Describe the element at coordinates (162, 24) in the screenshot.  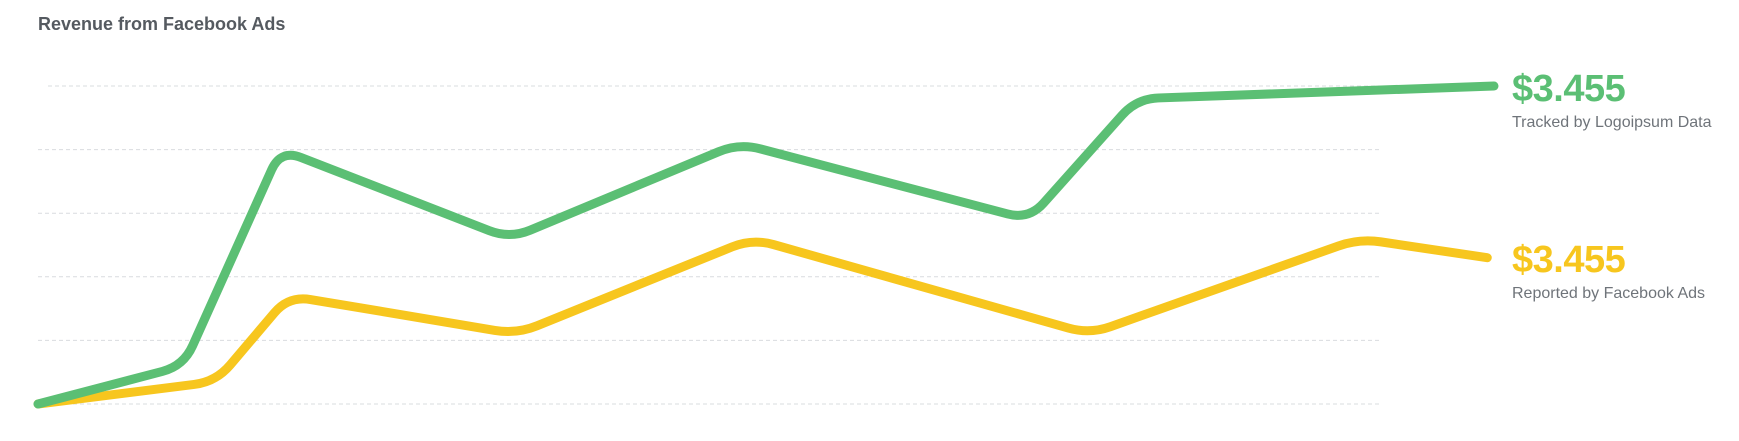
I see `chart-title: Revenue from Facebook Ads` at that location.